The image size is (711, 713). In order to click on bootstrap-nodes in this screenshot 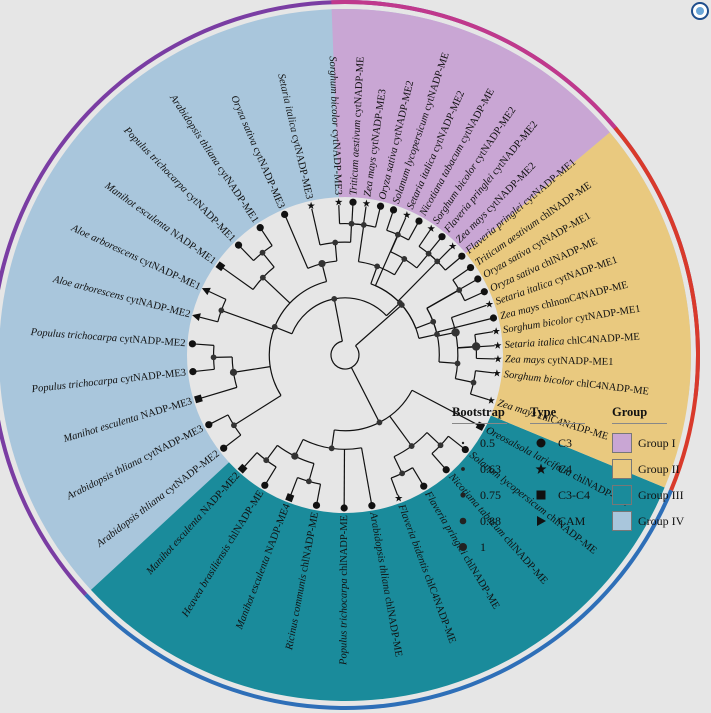, I will do `click(345, 352)`.